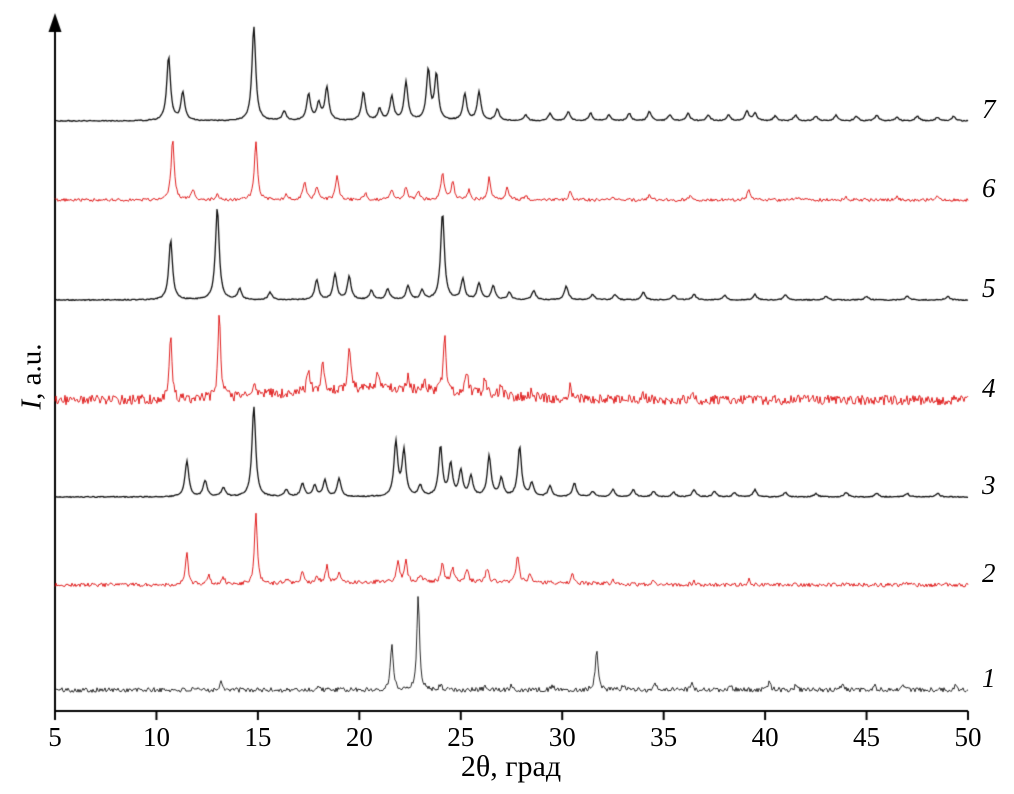 The image size is (1014, 794). Describe the element at coordinates (562, 737) in the screenshot. I see `x-tick-label: 30` at that location.